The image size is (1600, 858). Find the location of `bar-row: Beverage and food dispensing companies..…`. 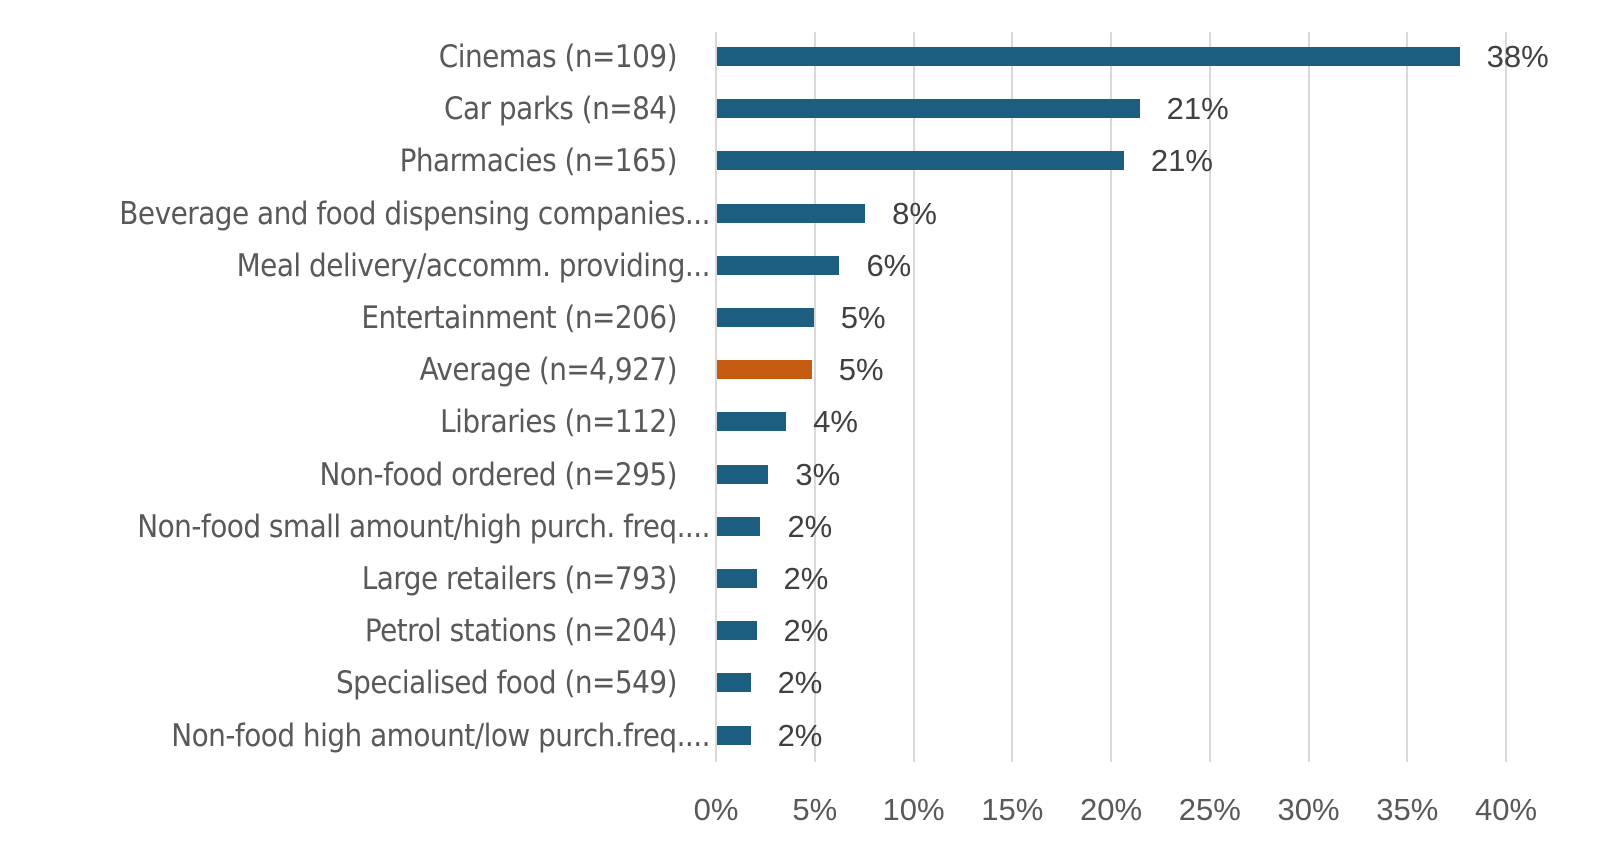

bar-row: Beverage and food dispensing companies..… is located at coordinates (800, 214).